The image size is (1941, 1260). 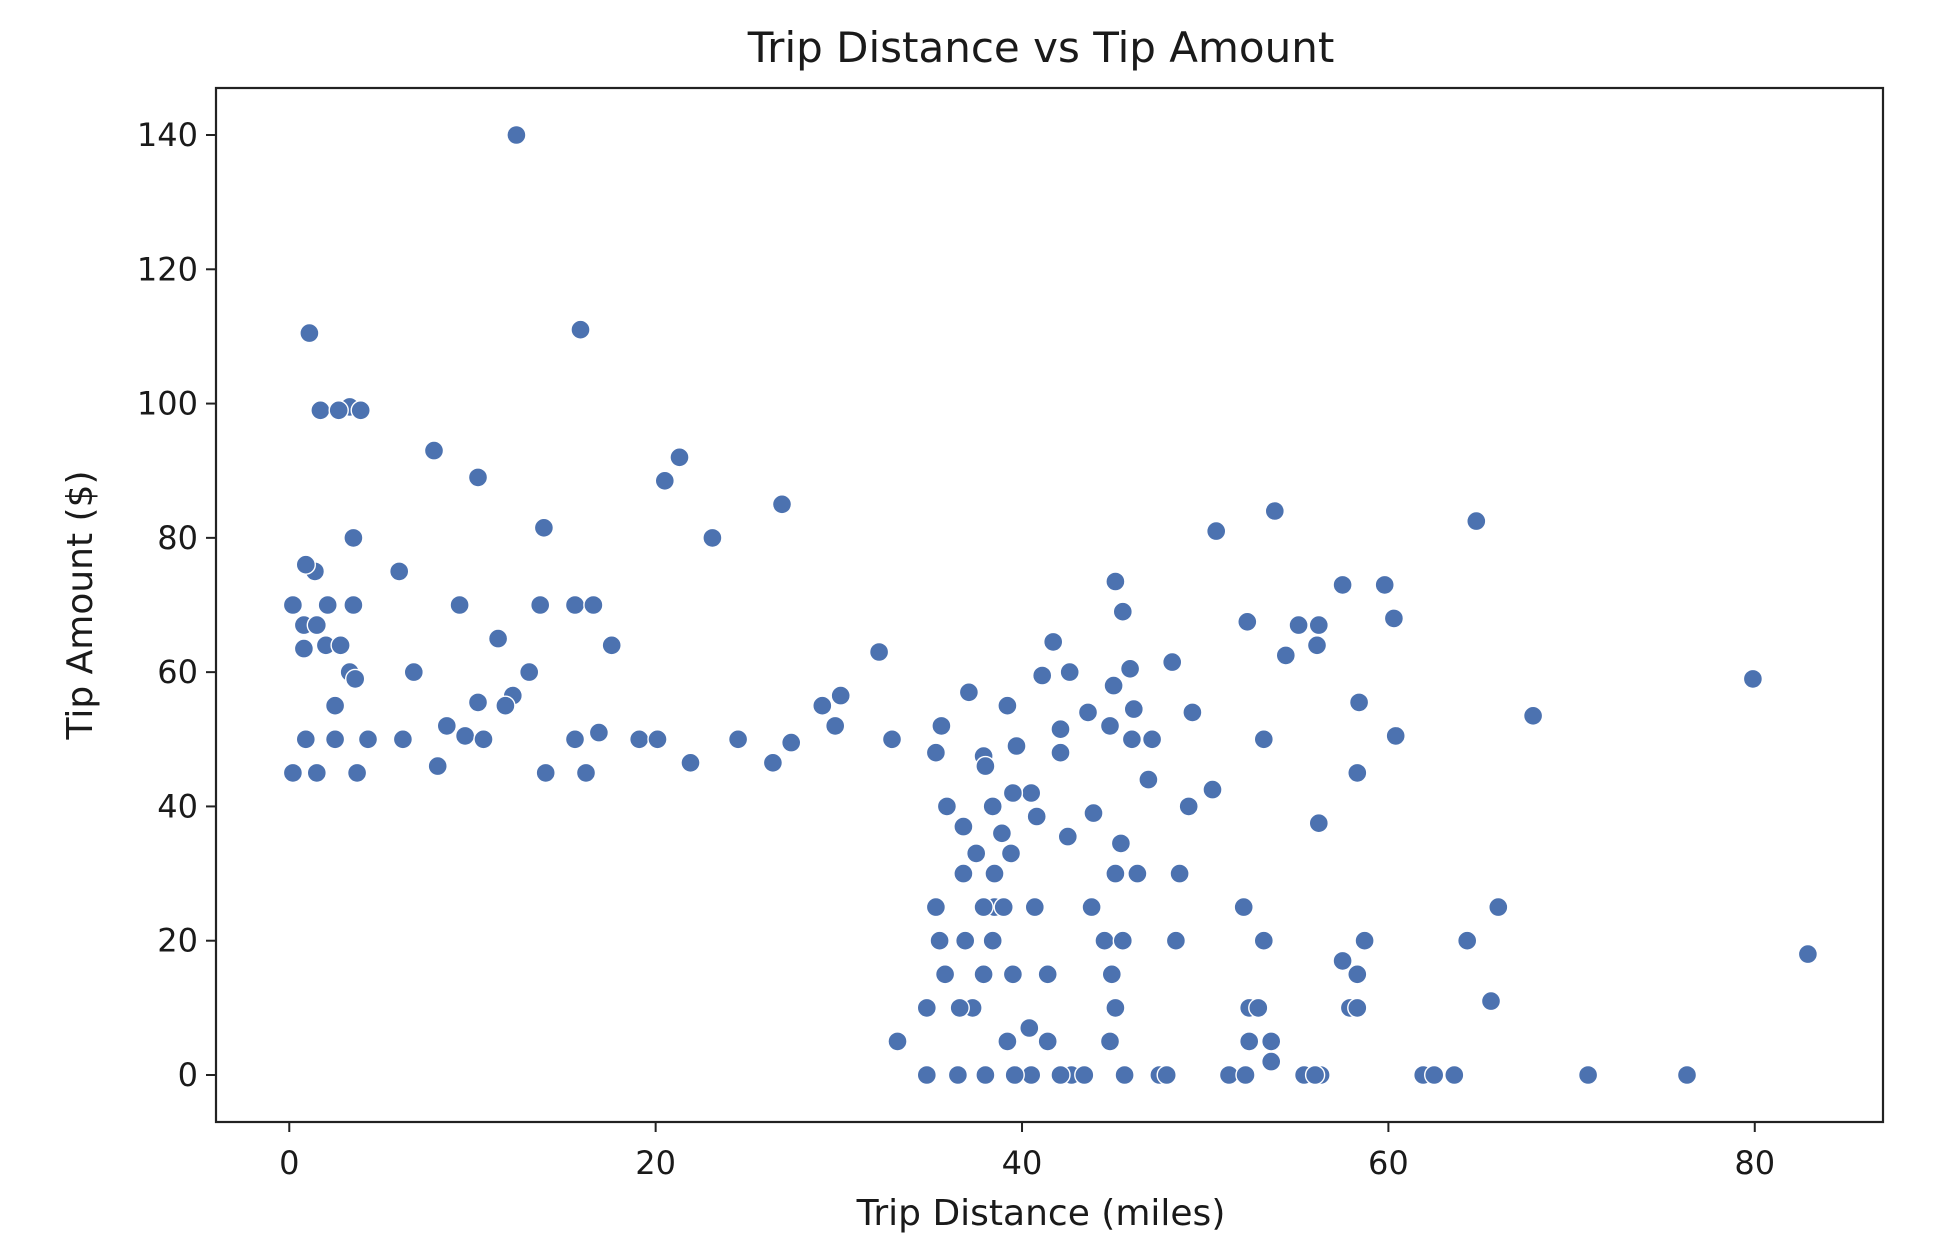 What do you see at coordinates (177, 672) in the screenshot?
I see `y-tick-label: 60` at bounding box center [177, 672].